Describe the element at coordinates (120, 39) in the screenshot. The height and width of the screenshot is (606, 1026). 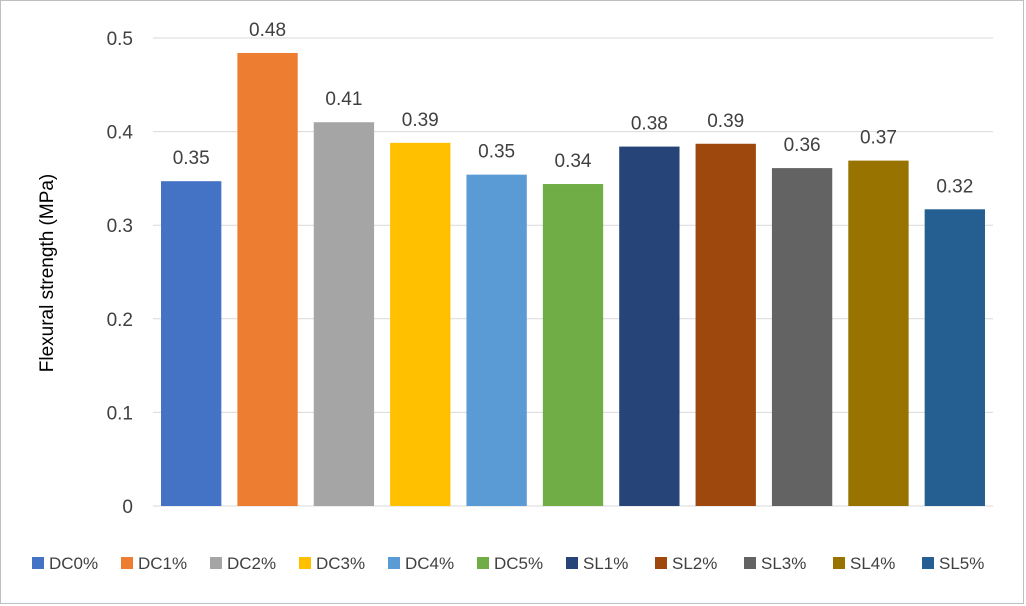
I see `y-tick-label: 0.5` at that location.